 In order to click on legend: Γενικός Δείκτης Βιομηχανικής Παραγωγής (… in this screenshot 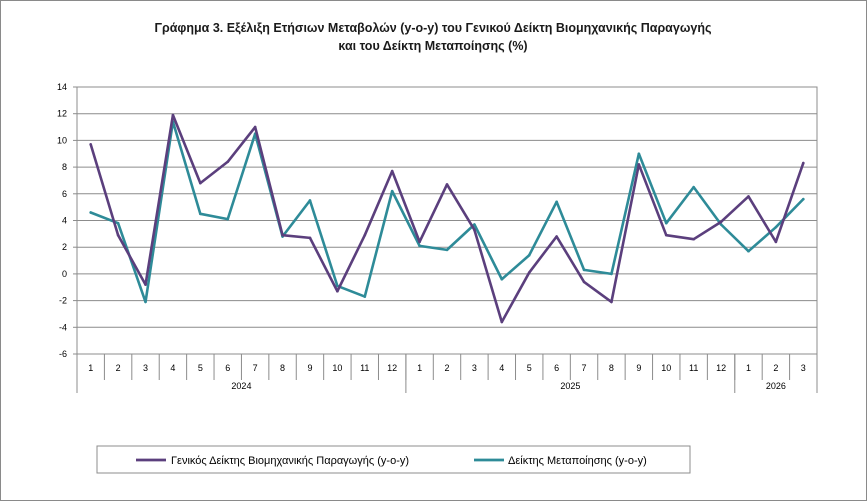, I will do `click(393, 459)`.